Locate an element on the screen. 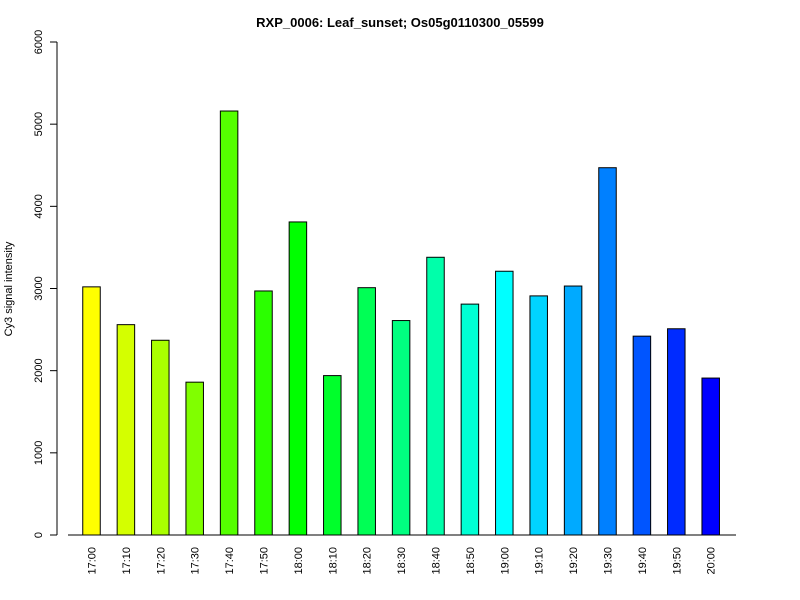 This screenshot has height=600, width=800. x-tick-label: 17:50 is located at coordinates (265, 561).